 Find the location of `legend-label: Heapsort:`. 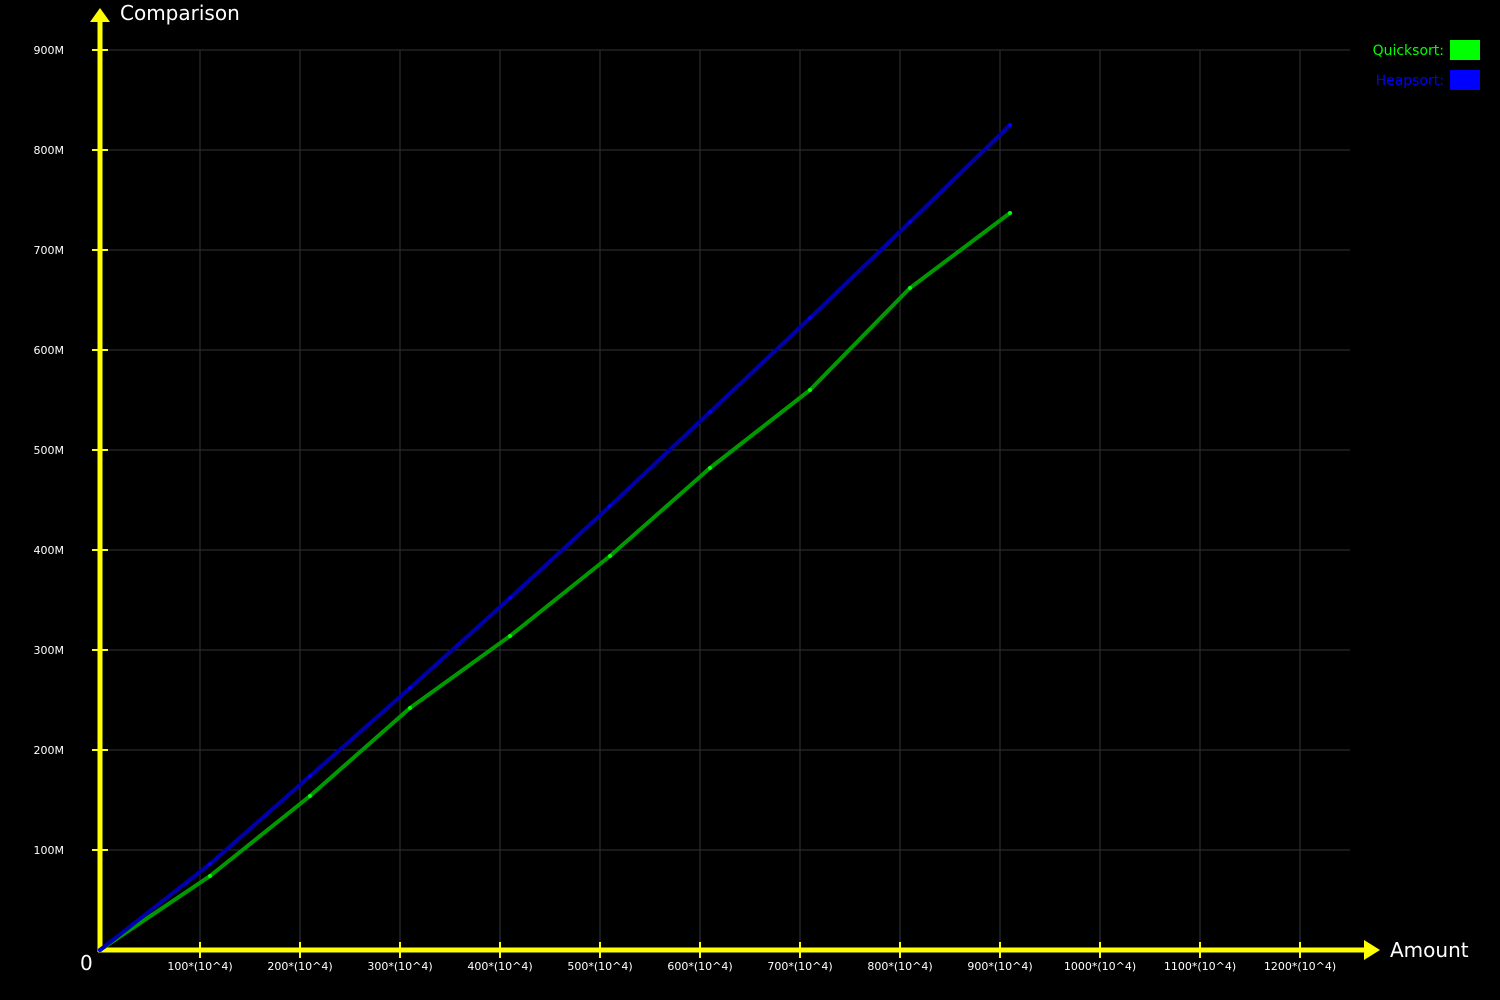

legend-label: Heapsort: is located at coordinates (1410, 81).